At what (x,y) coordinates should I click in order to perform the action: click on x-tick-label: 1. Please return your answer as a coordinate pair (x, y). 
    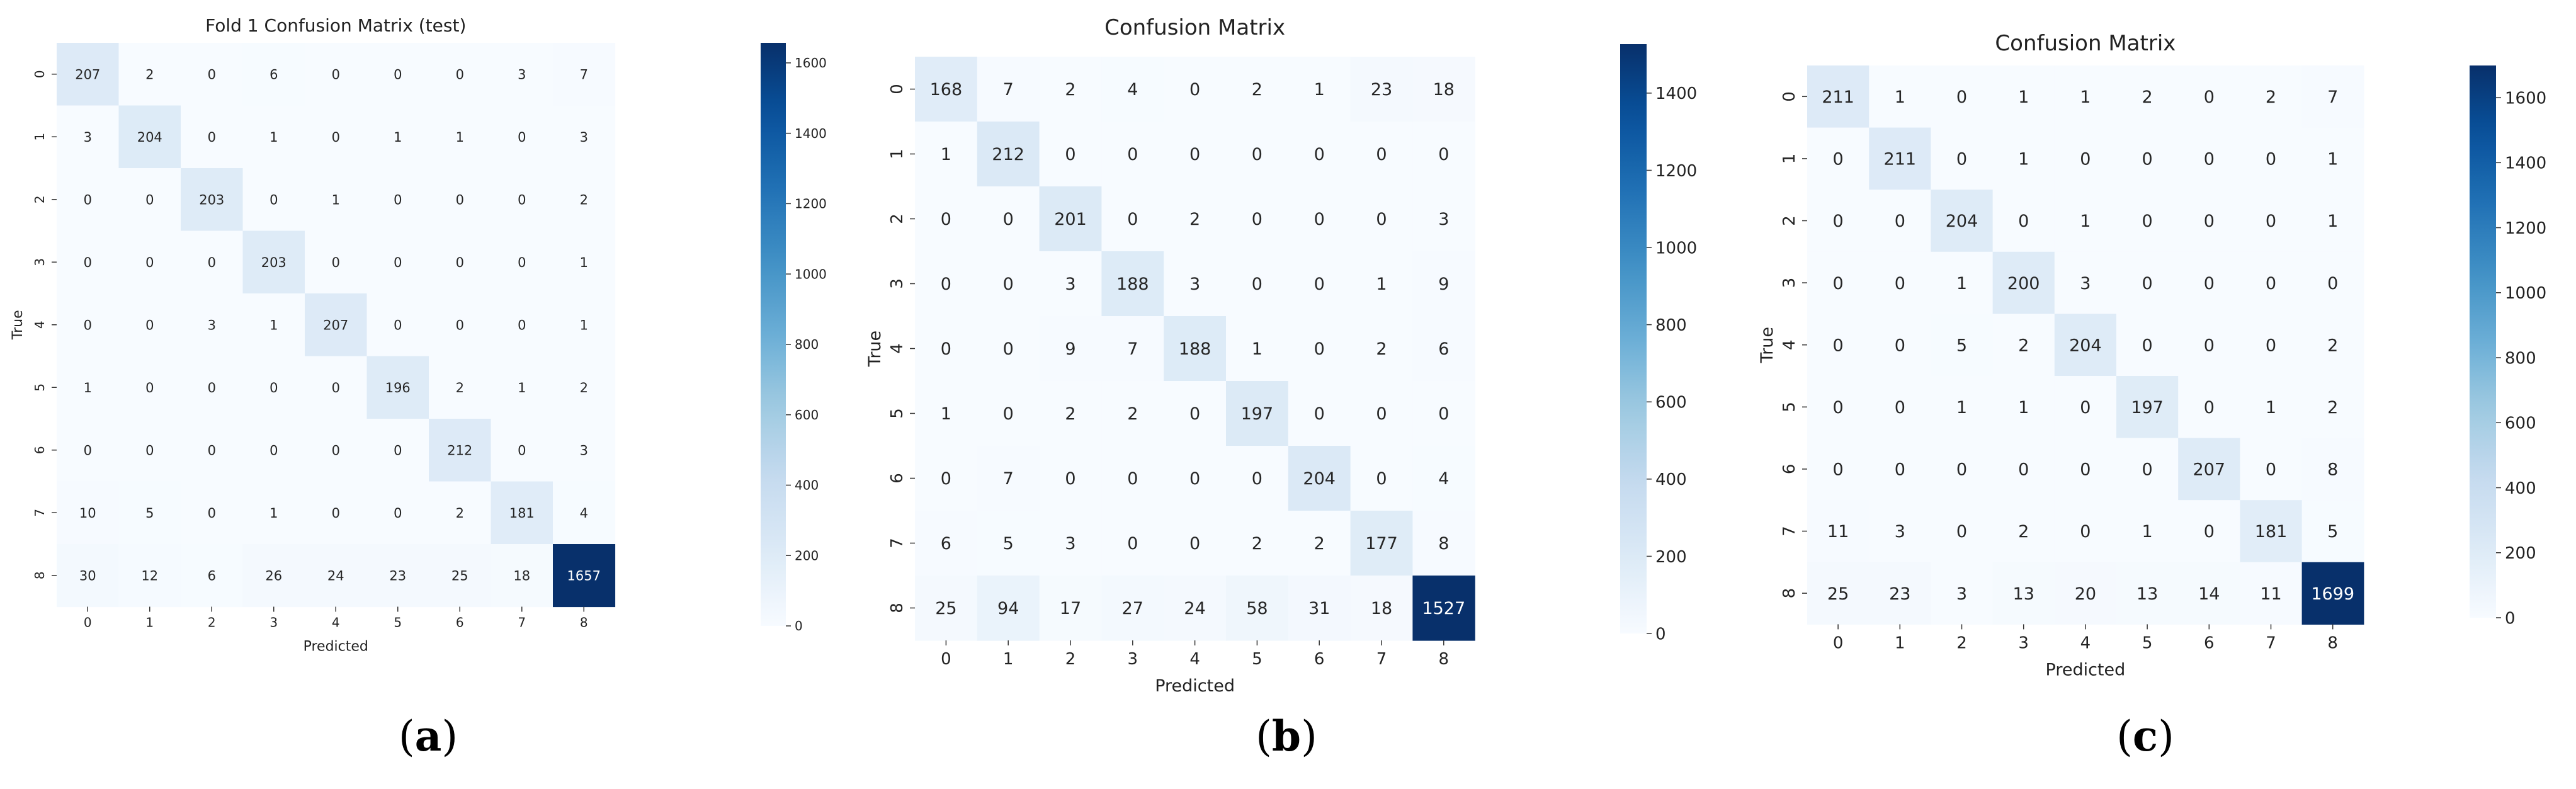
    Looking at the image, I should click on (149, 623).